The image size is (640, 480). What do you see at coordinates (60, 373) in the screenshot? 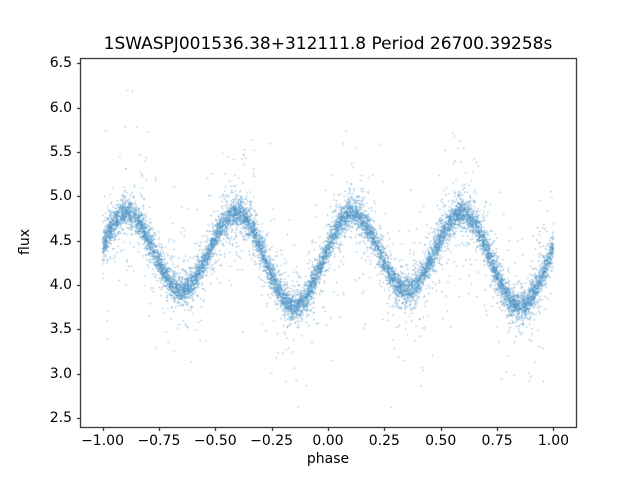
I see `y-tick-label: 3.0` at bounding box center [60, 373].